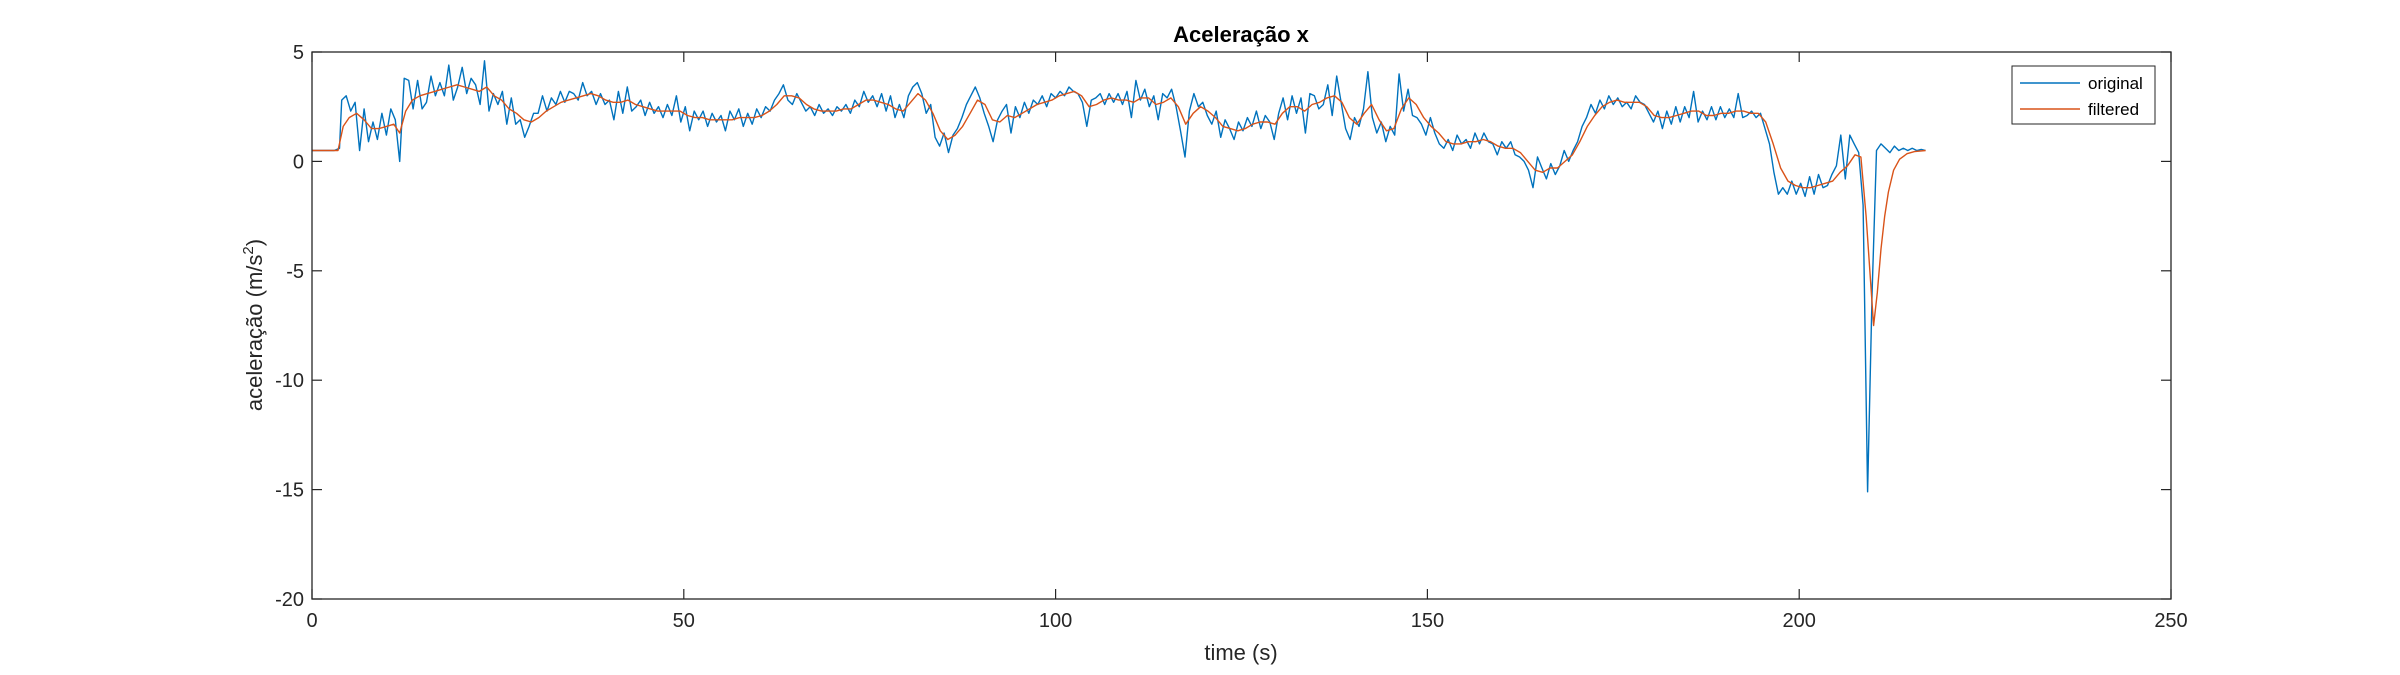 The image size is (2400, 675). I want to click on y-axis-label-prefix: aceleração (m/s, so click(254, 333).